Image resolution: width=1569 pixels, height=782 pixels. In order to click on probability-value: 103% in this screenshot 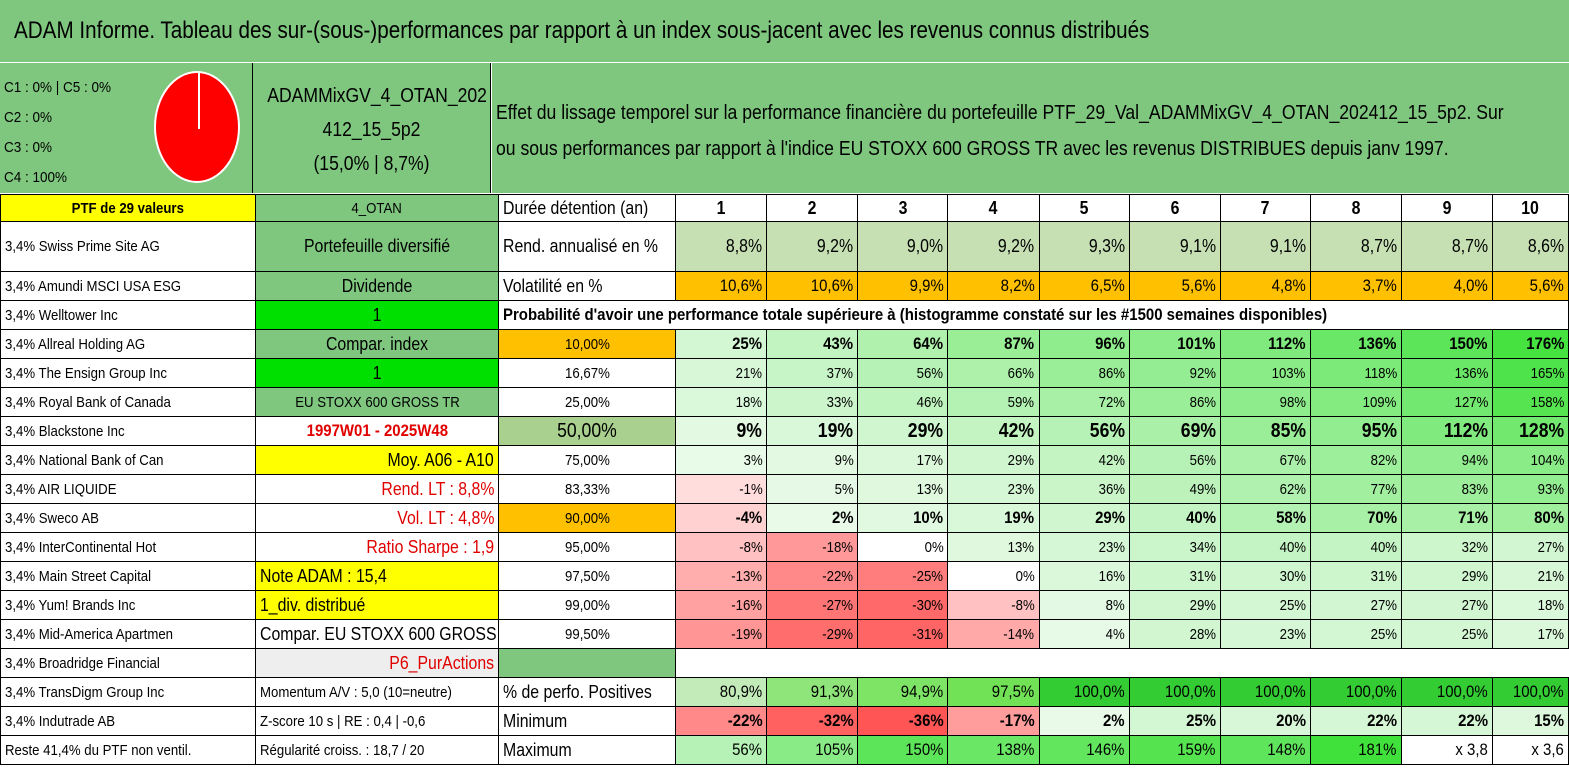, I will do `click(1265, 373)`.